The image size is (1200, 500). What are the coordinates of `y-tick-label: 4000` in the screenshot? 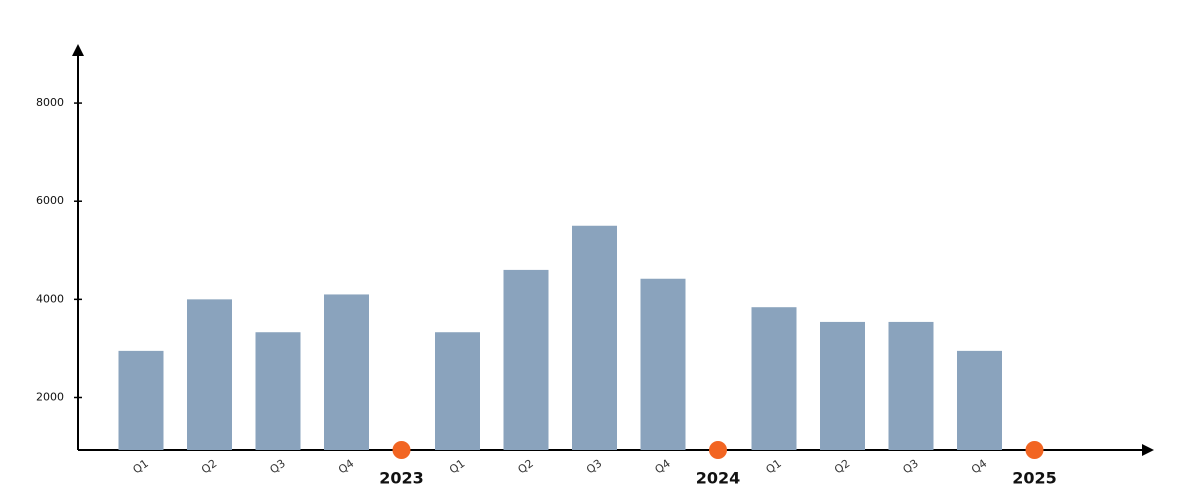 It's located at (50, 298).